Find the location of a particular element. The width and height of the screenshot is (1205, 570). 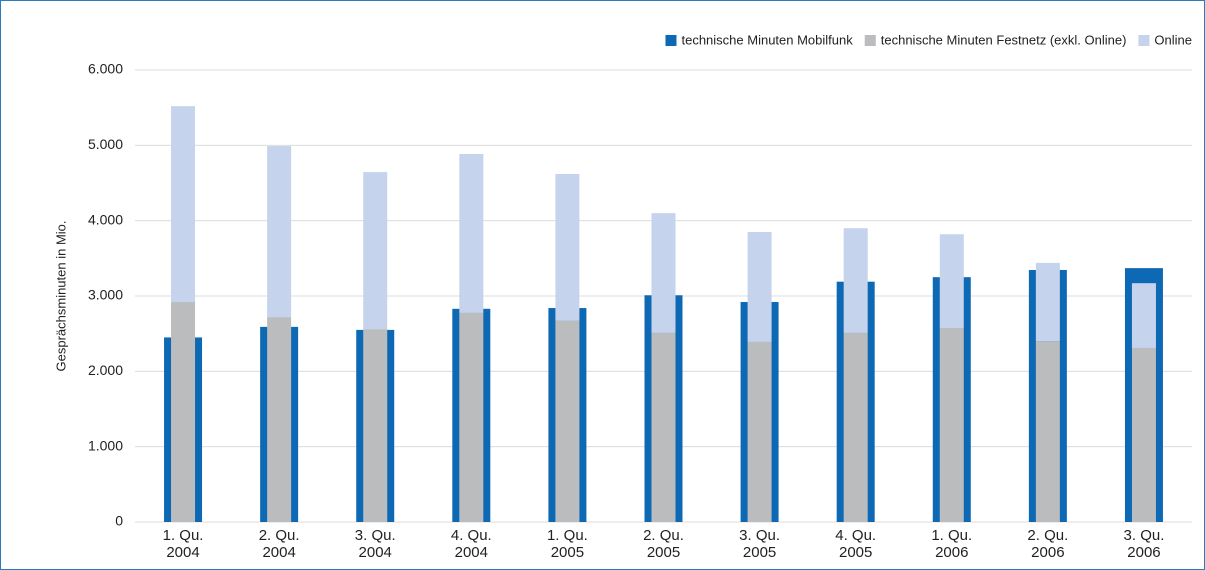

y-tick-label: 6.000 is located at coordinates (105, 69).